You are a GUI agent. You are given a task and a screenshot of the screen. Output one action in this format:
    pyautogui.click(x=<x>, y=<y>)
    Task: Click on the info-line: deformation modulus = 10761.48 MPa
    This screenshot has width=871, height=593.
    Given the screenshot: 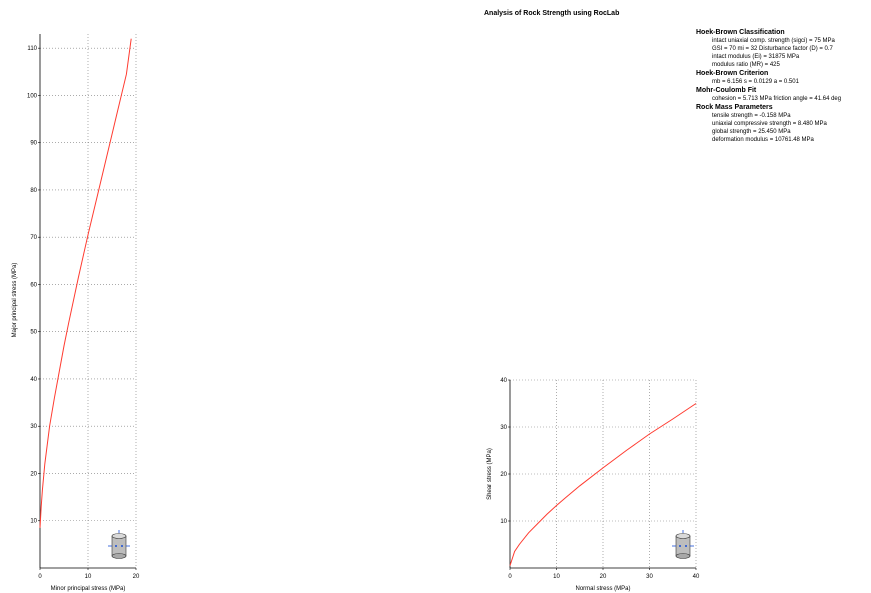 What is the action you would take?
    pyautogui.click(x=763, y=140)
    